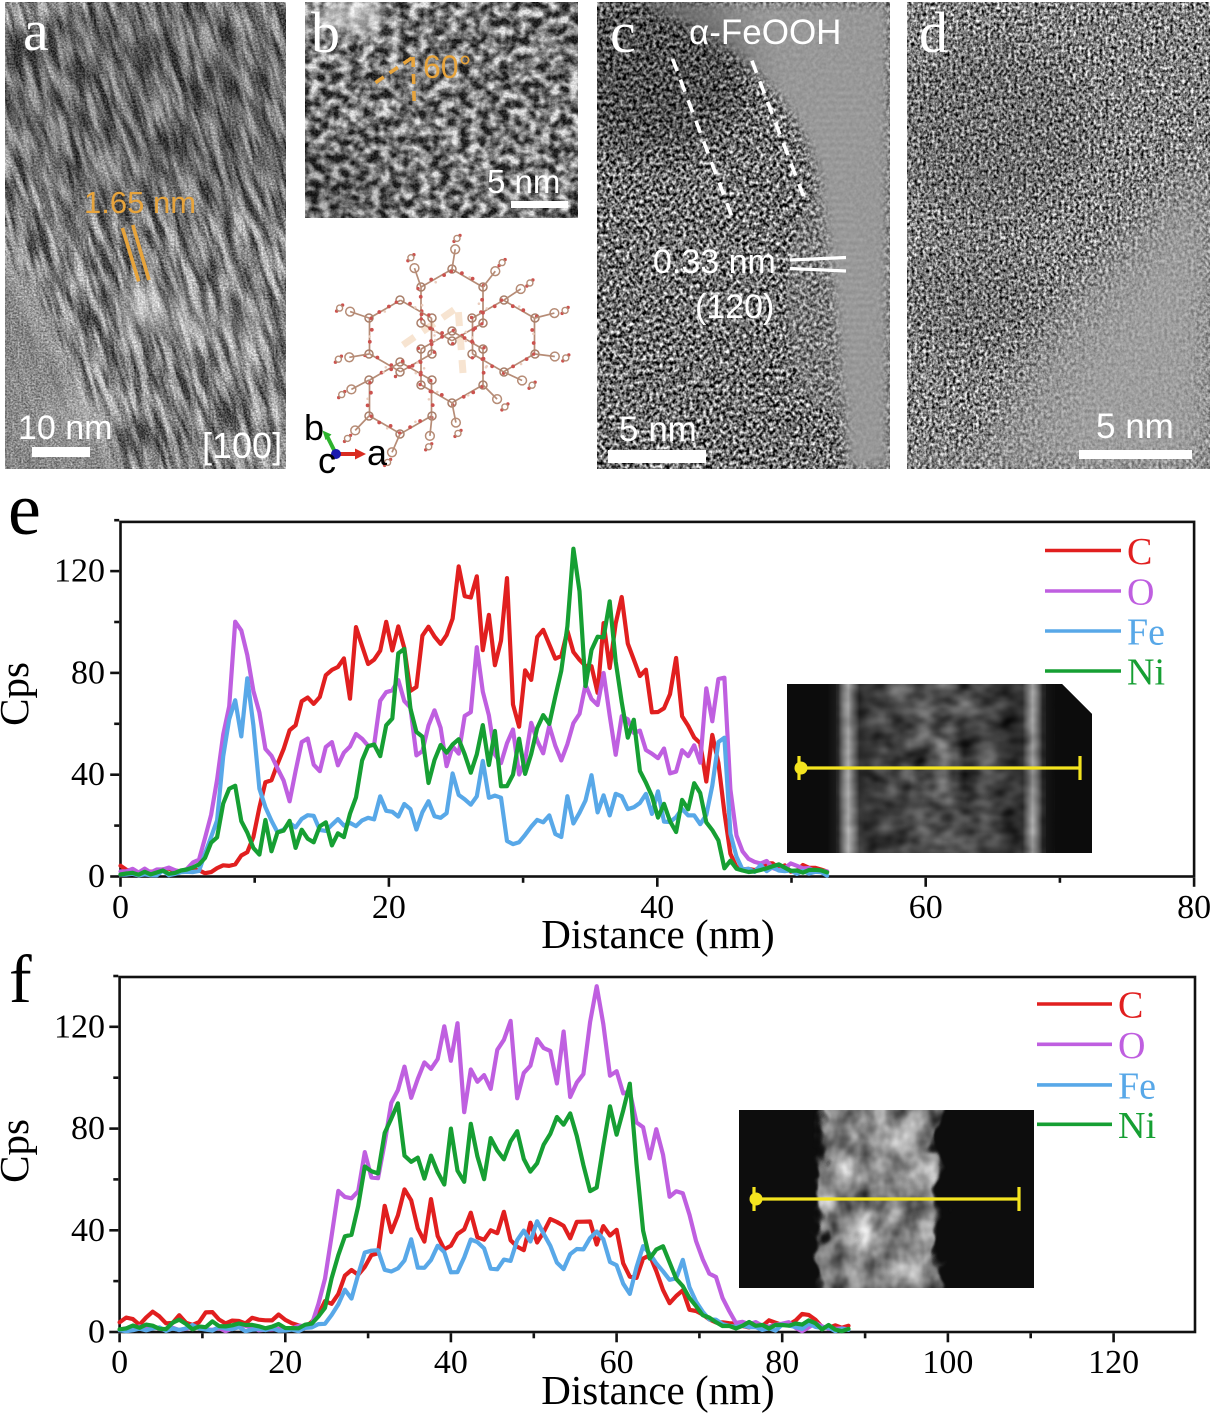  Describe the element at coordinates (65, 428) in the screenshot. I see `svg-text: 10 nm` at that location.